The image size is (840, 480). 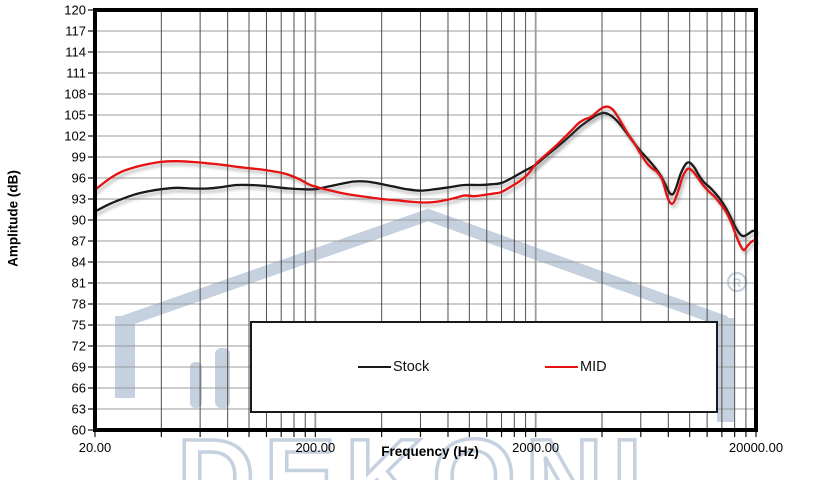 What do you see at coordinates (79, 262) in the screenshot?
I see `svg-text: 84` at bounding box center [79, 262].